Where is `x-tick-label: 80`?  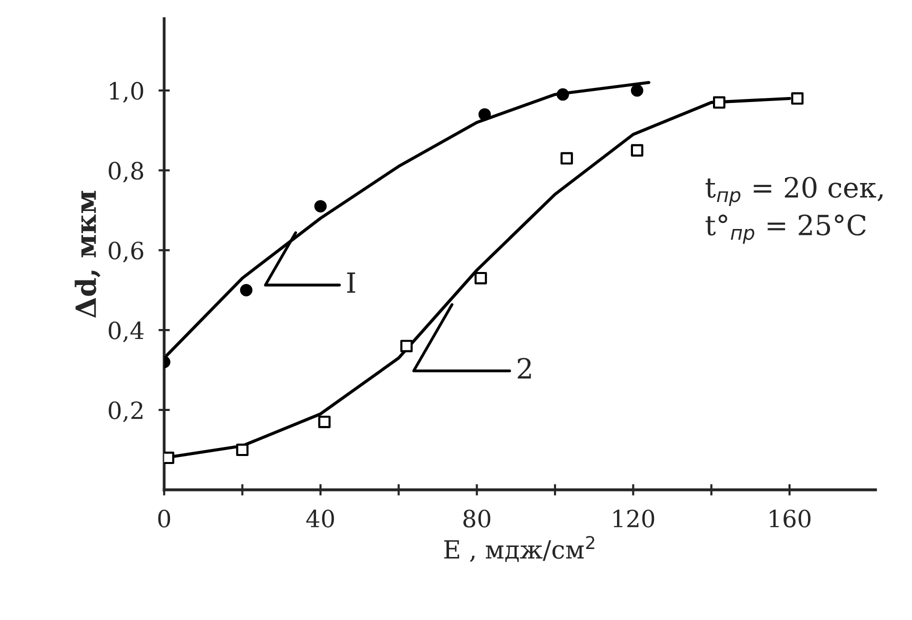
x-tick-label: 80 is located at coordinates (476, 519).